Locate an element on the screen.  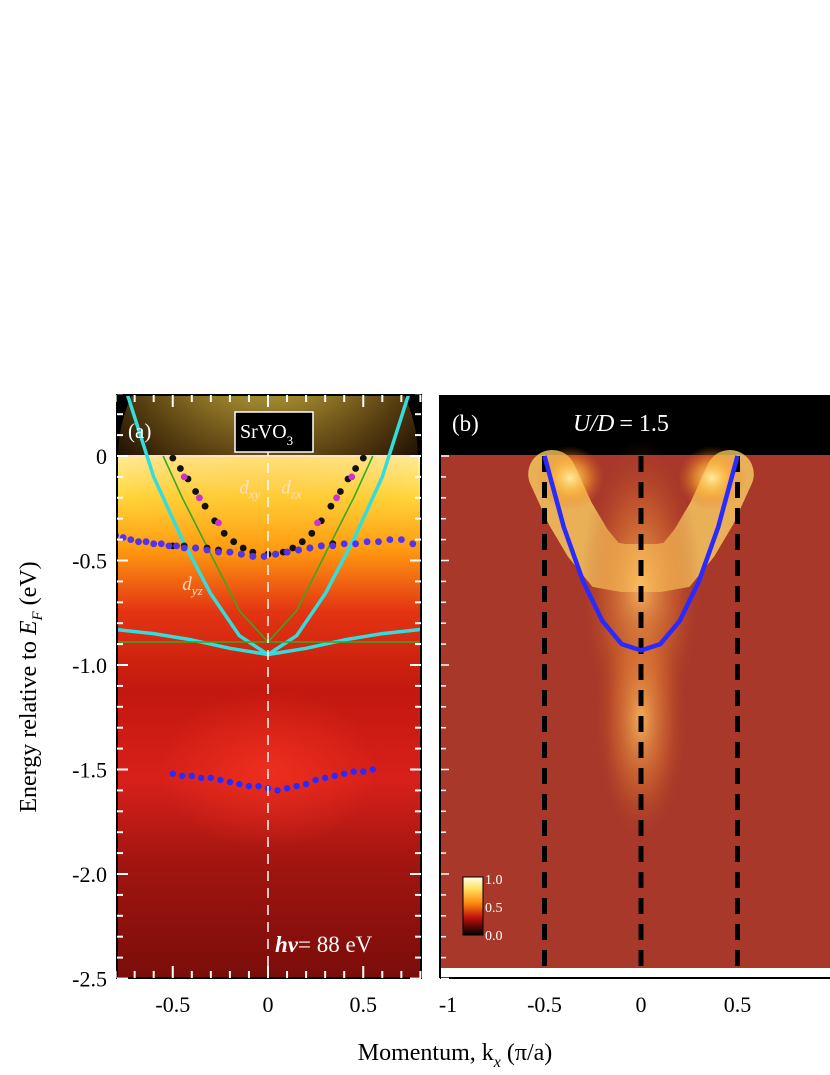
srvo3-title-main: SrVO is located at coordinates (263, 432).